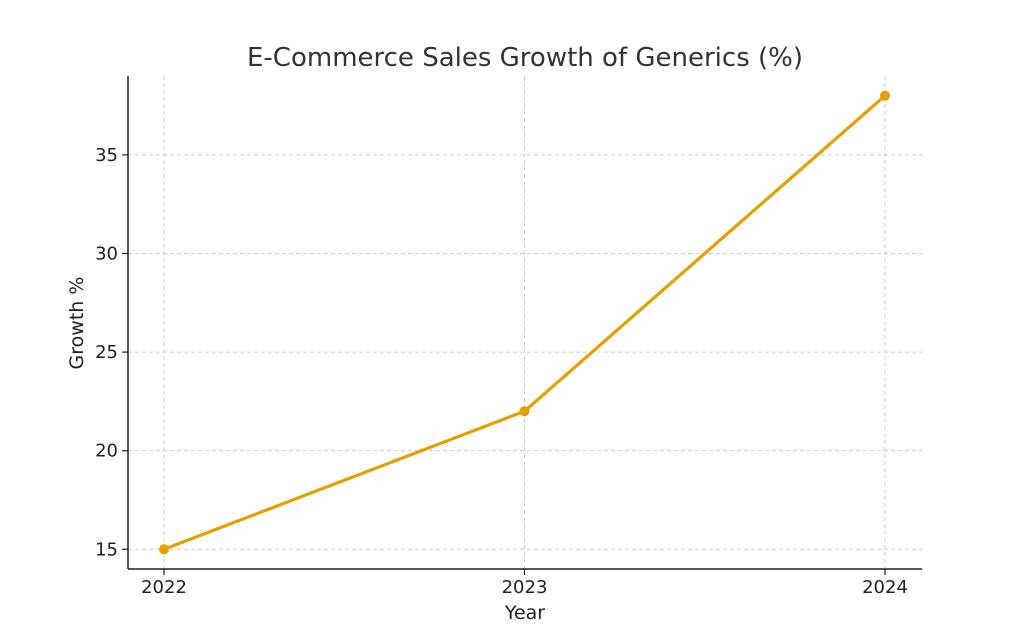 This screenshot has width=1024, height=640. Describe the element at coordinates (524, 613) in the screenshot. I see `x-axis-label: Year` at that location.